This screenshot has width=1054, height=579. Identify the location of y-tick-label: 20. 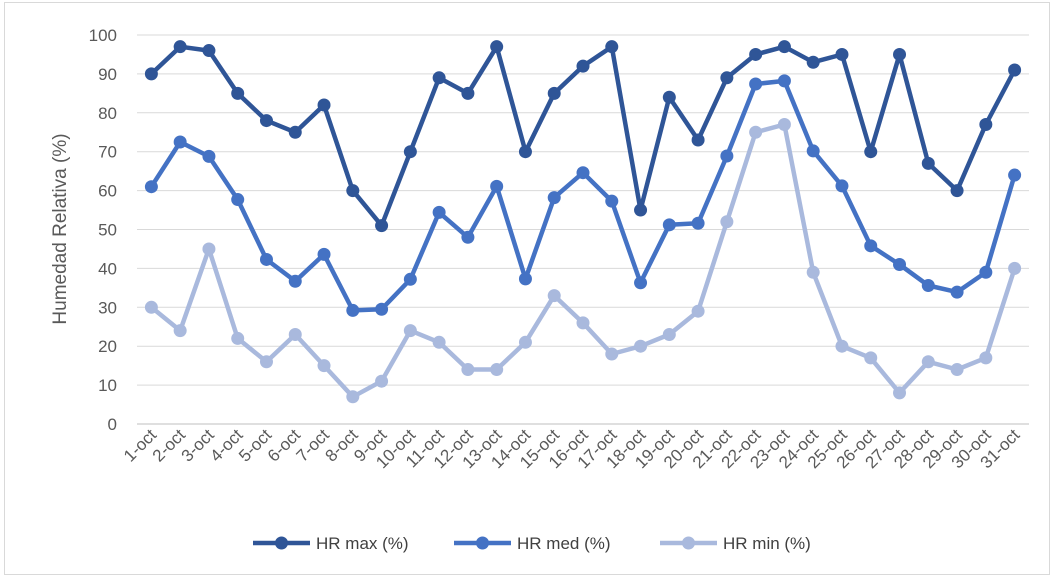
(107, 346).